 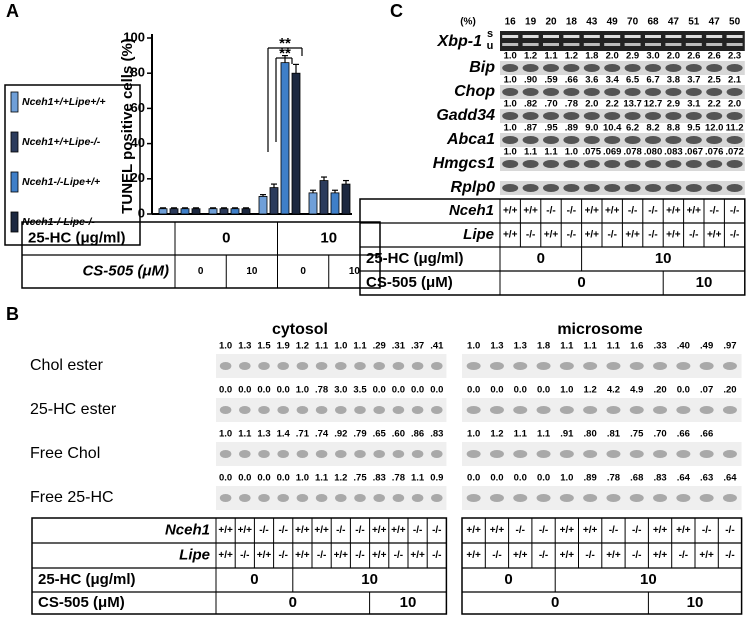 I want to click on ratio-value: .31, so click(x=399, y=346).